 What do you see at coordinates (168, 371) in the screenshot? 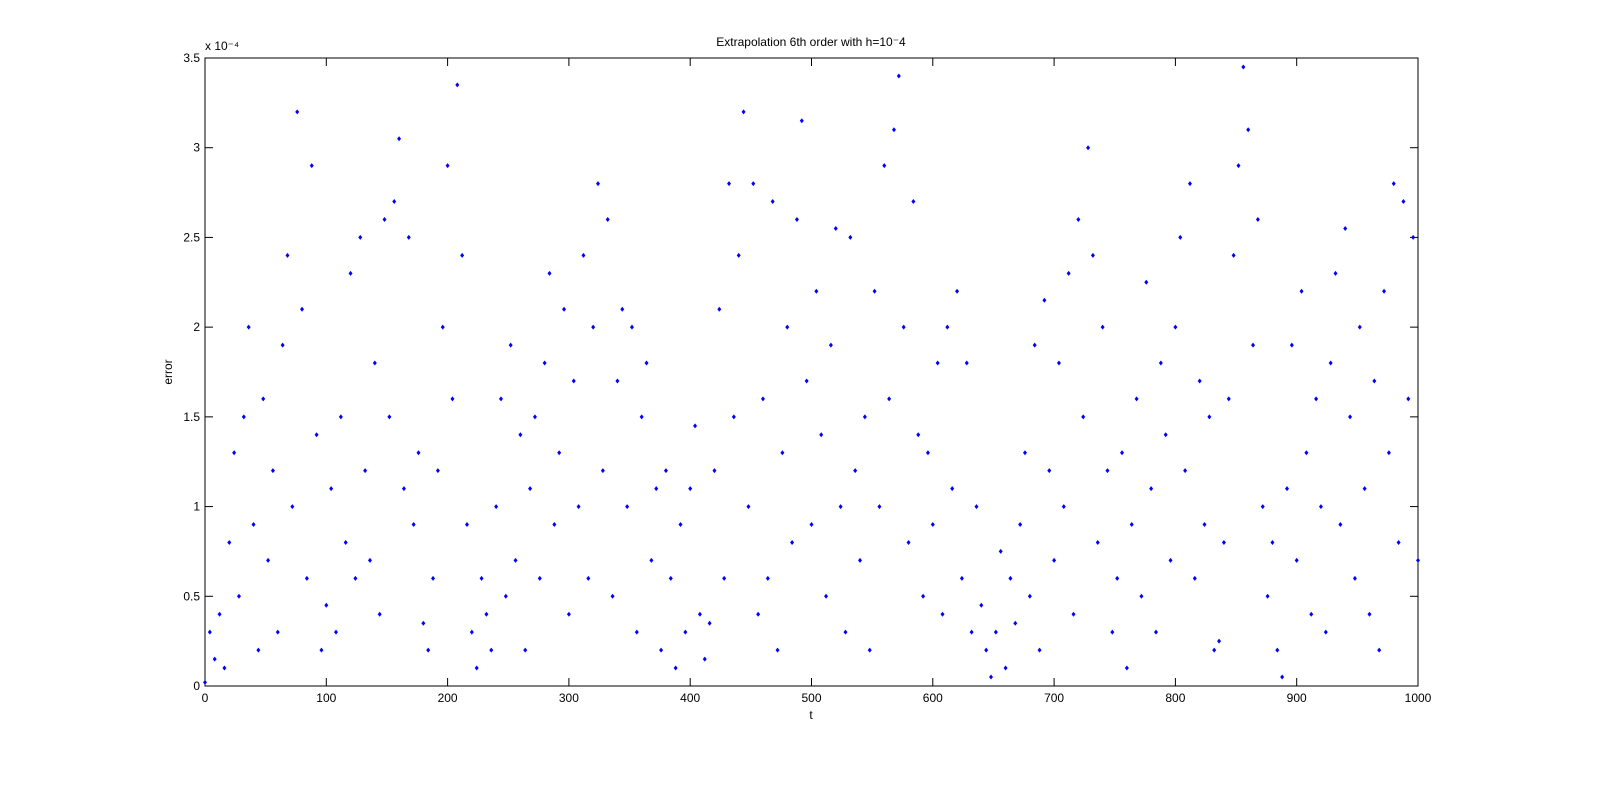
I see `y-axis-label: error` at bounding box center [168, 371].